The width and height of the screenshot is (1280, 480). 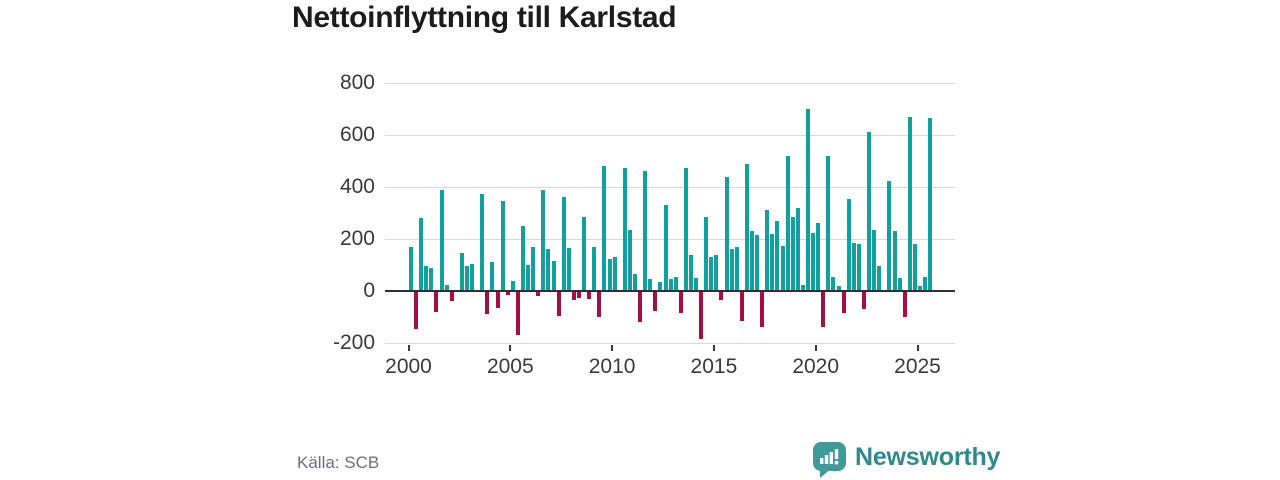 I want to click on bar-2023-Q4, so click(x=894, y=261).